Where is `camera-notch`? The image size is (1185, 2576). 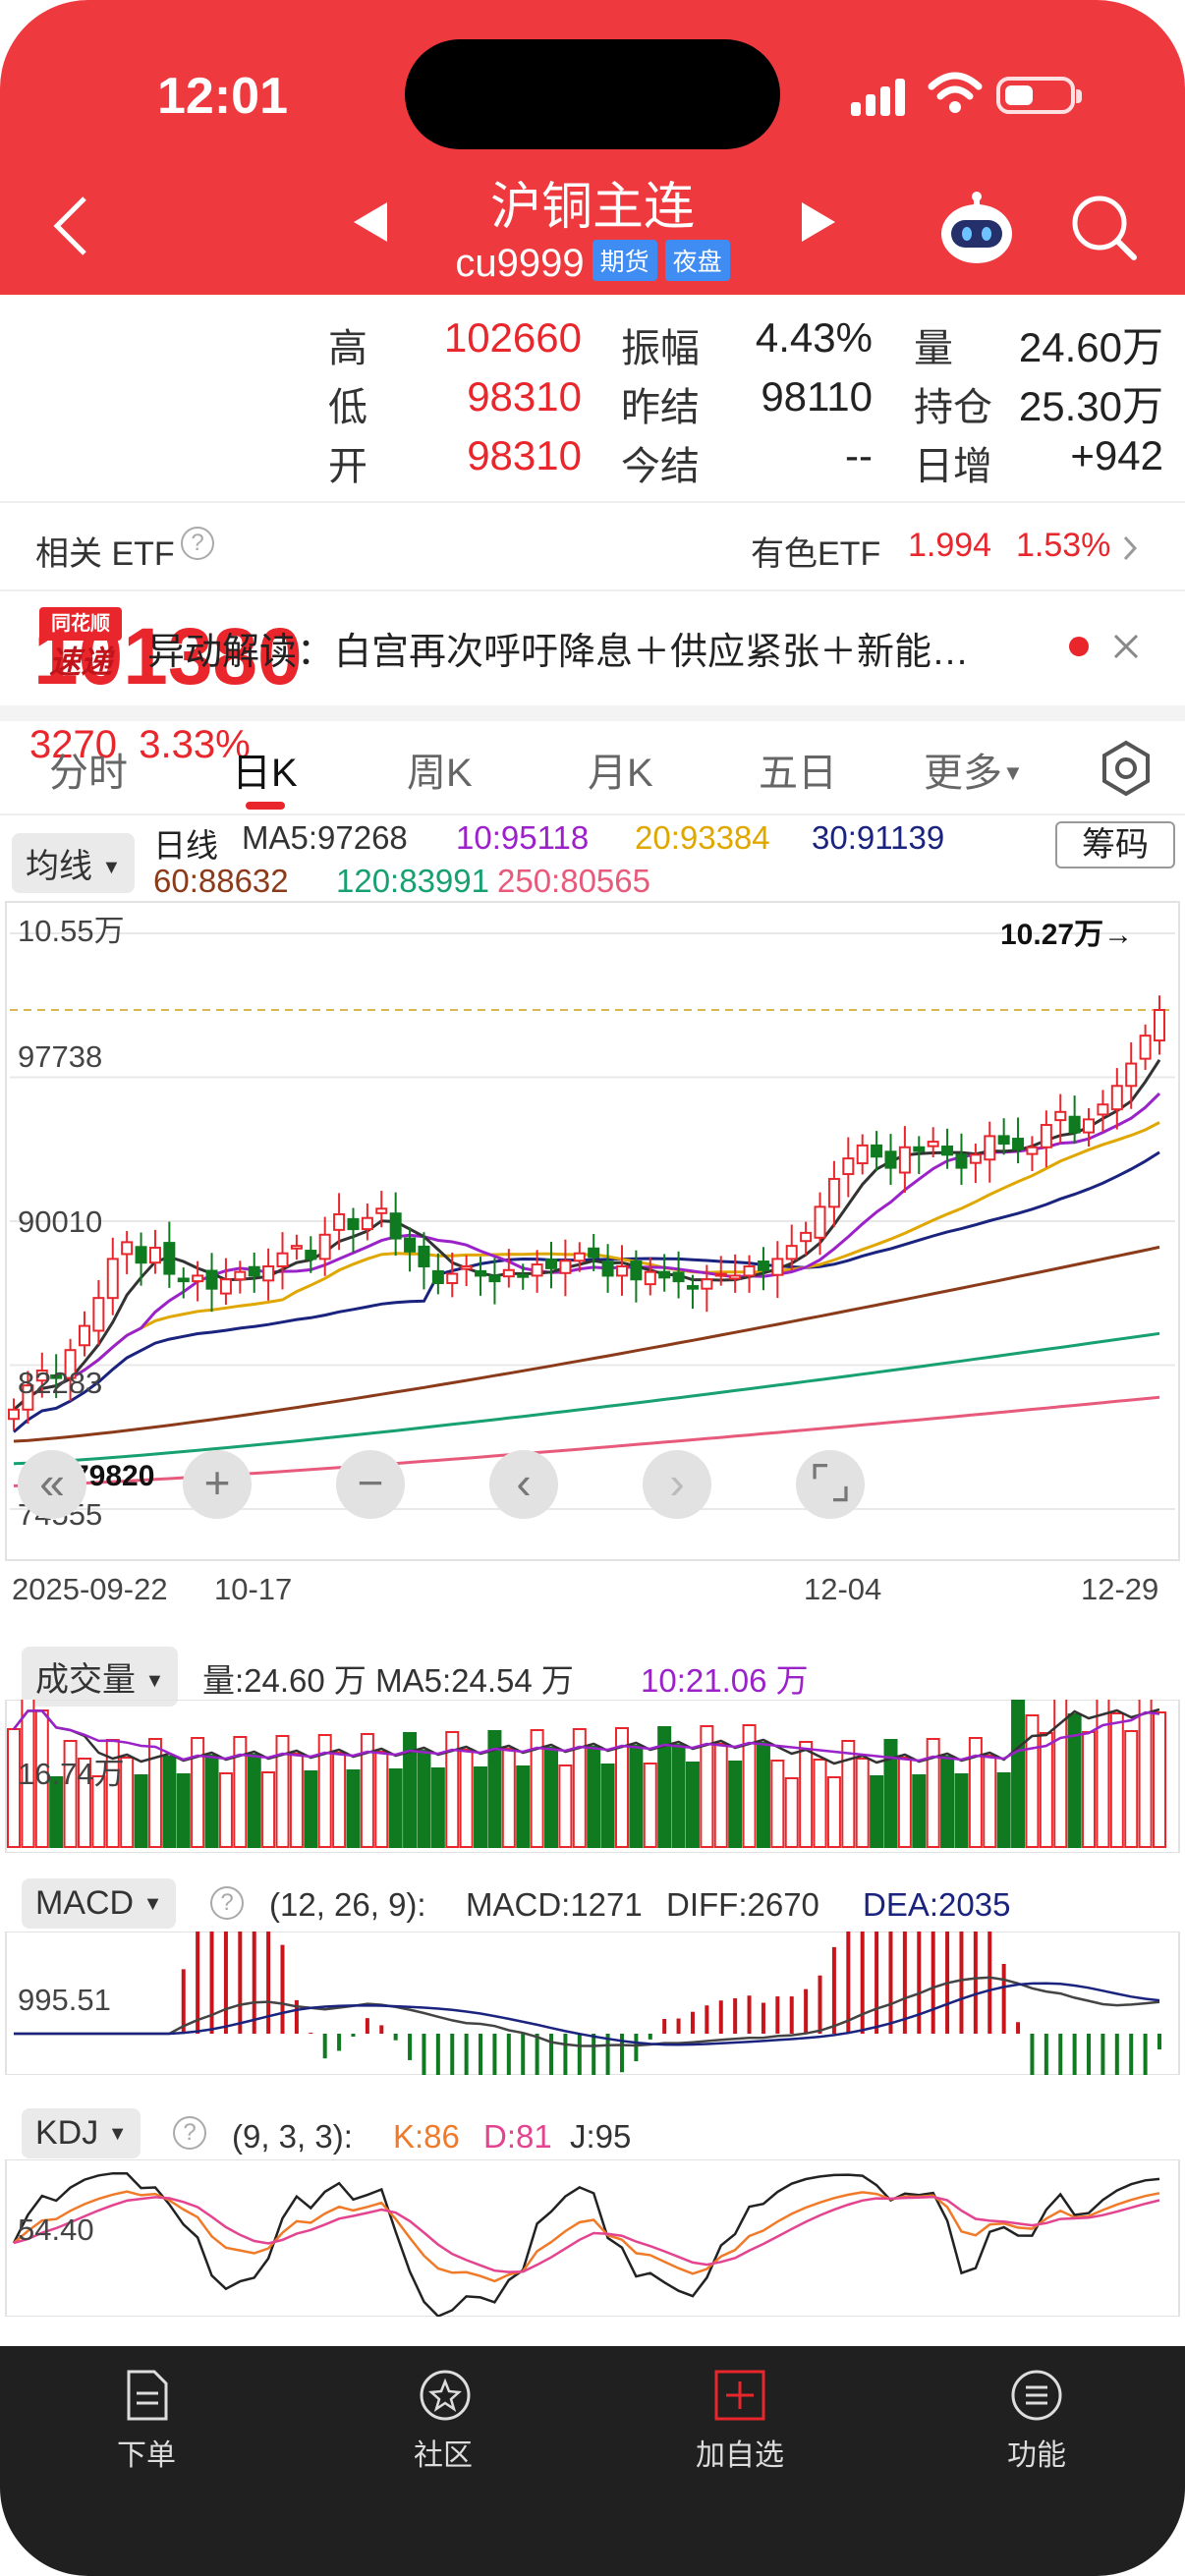 camera-notch is located at coordinates (592, 94).